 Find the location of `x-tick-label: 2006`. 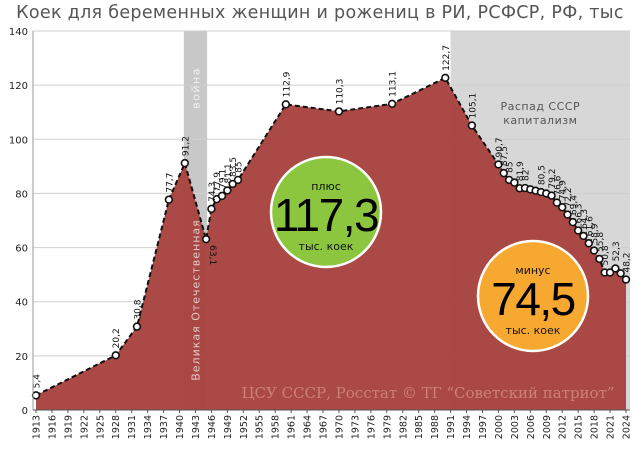

x-tick-label: 2006 is located at coordinates (531, 427).